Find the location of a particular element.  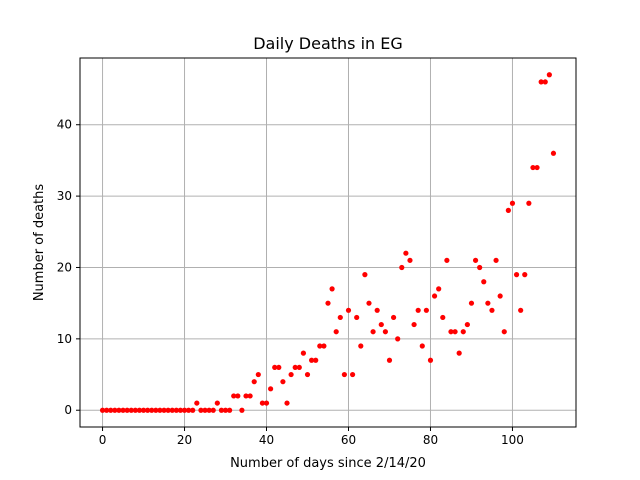

x-tick-label: 40 is located at coordinates (266, 440).